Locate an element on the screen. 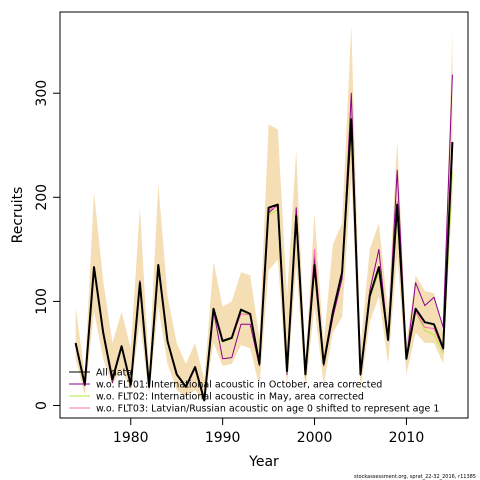 Image resolution: width=480 pixels, height=480 pixels. x-tick-label: 1990 is located at coordinates (223, 438).